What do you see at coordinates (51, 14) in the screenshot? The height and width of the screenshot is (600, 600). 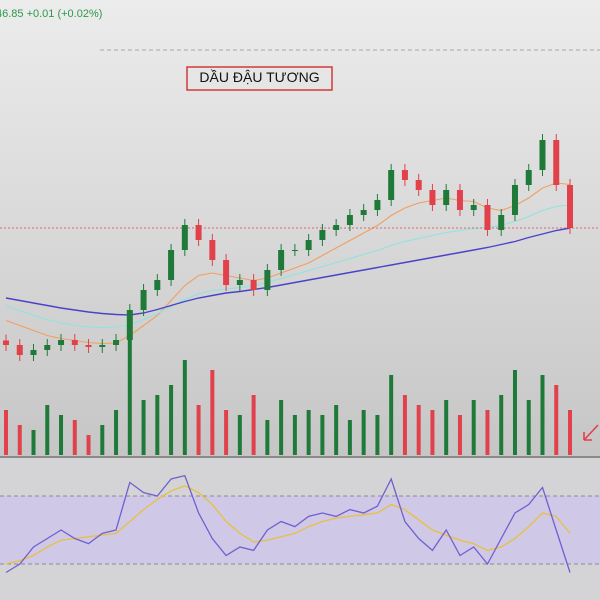 I see `price-header: 46.85 +0.01 (+0.02%)` at bounding box center [51, 14].